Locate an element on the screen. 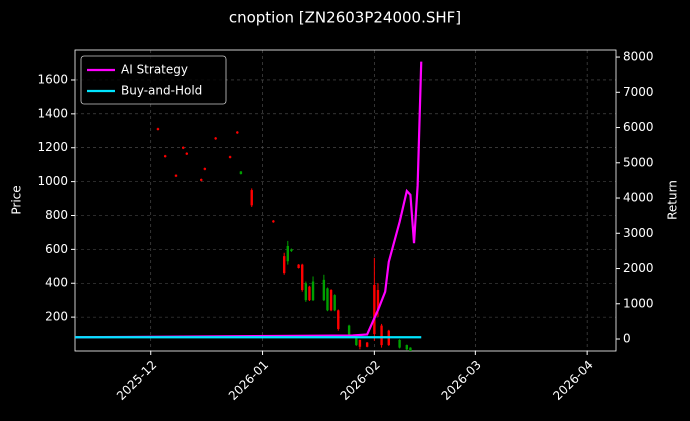 Image resolution: width=690 pixels, height=421 pixels. x-tick-label: 2026-03 is located at coordinates (461, 380).